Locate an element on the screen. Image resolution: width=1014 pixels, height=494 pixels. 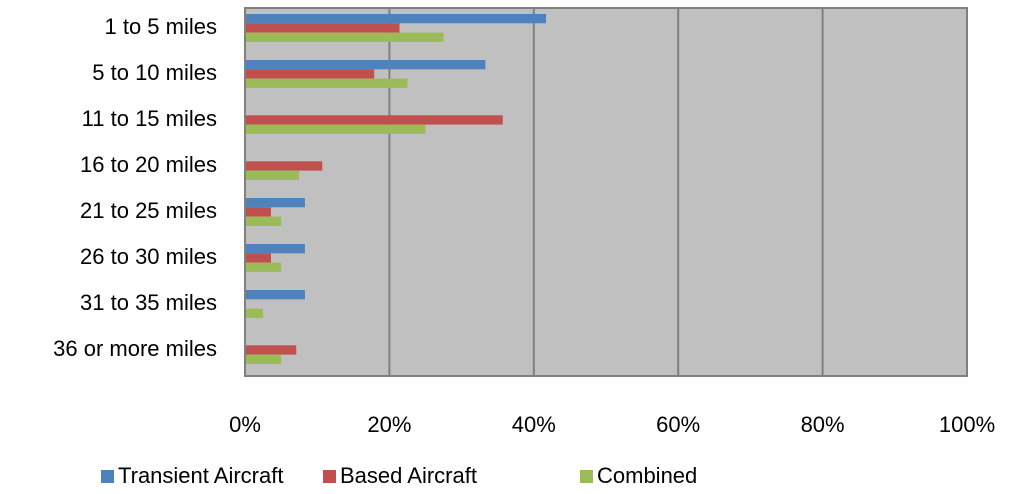
x-axis-tick-labels: 0% 20% 40% 60% 80% 100% is located at coordinates (612, 424).